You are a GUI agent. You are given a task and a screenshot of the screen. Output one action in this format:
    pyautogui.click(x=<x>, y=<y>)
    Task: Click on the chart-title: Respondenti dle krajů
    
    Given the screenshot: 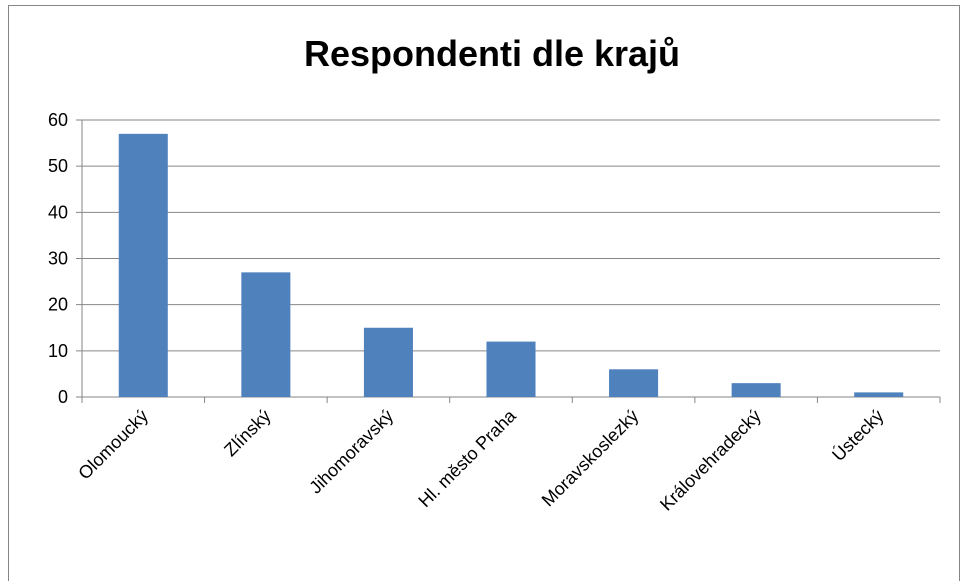 What is the action you would take?
    pyautogui.click(x=492, y=53)
    